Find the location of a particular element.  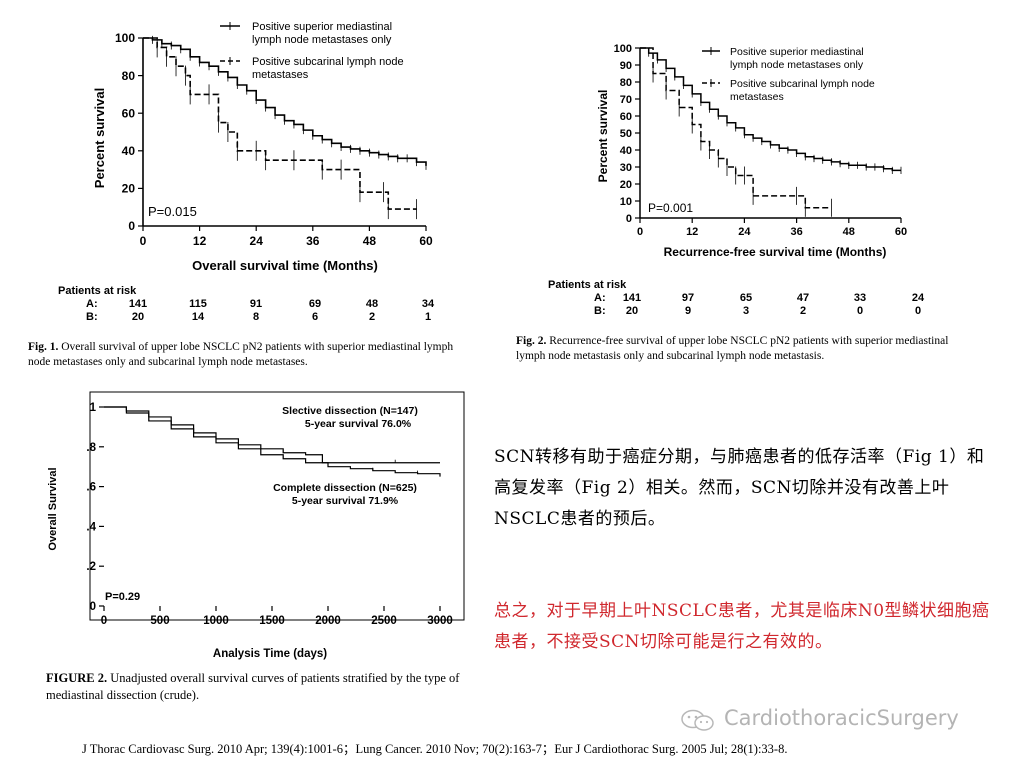

fig1-risk-b-2: 8 is located at coordinates (256, 317).